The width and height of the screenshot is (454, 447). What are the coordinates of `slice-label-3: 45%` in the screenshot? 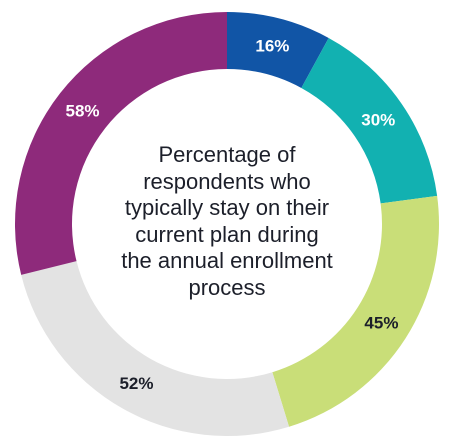 It's located at (381, 323).